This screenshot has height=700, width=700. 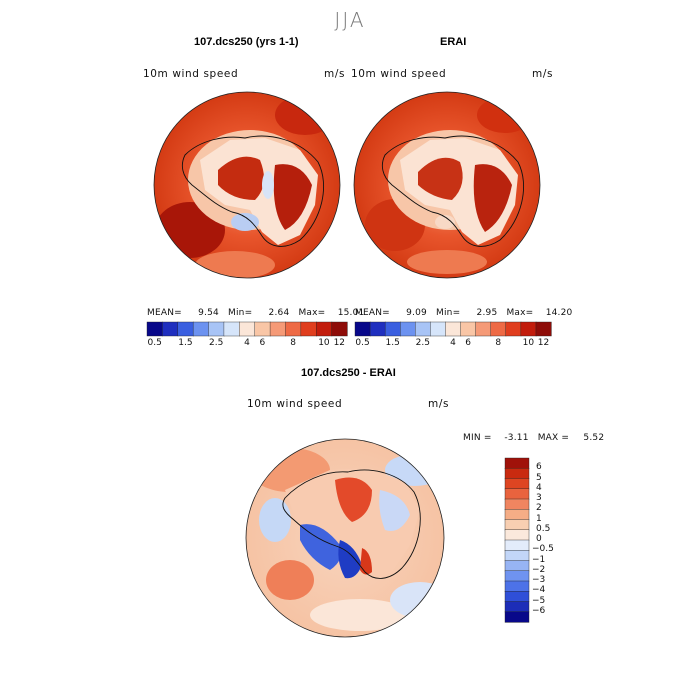 I want to click on panel3-colorbar-tick-label: 2, so click(x=539, y=508).